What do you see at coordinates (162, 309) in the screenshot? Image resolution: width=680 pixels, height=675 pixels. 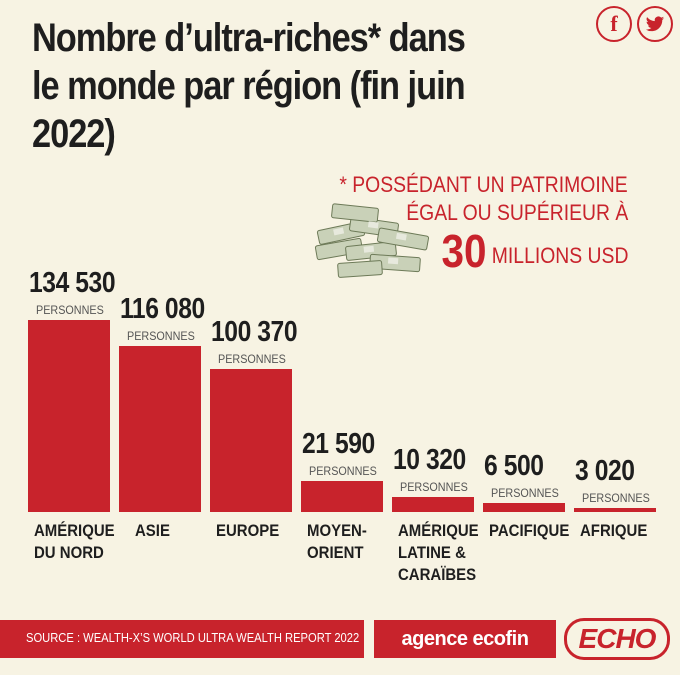 I see `value-label-2: 116 080` at bounding box center [162, 309].